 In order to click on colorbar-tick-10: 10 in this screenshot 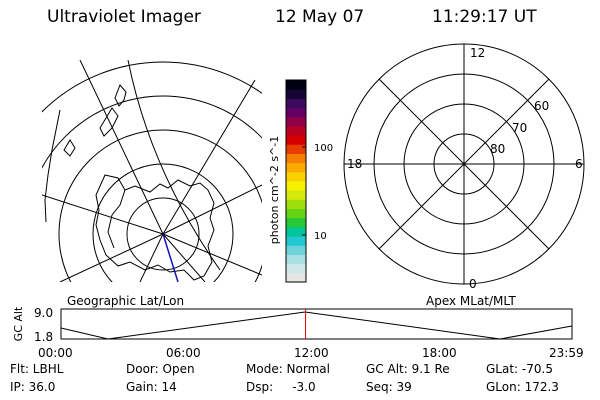, I will do `click(320, 236)`.